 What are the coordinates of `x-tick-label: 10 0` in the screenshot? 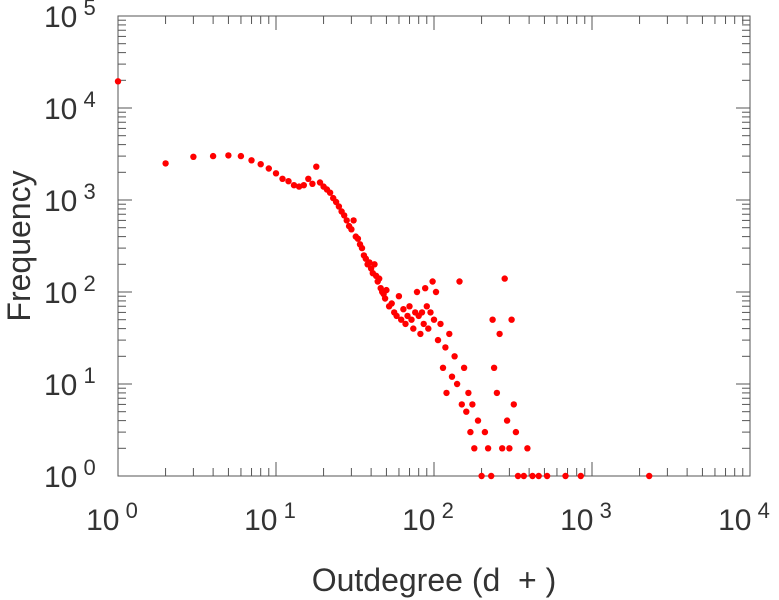 It's located at (112, 517).